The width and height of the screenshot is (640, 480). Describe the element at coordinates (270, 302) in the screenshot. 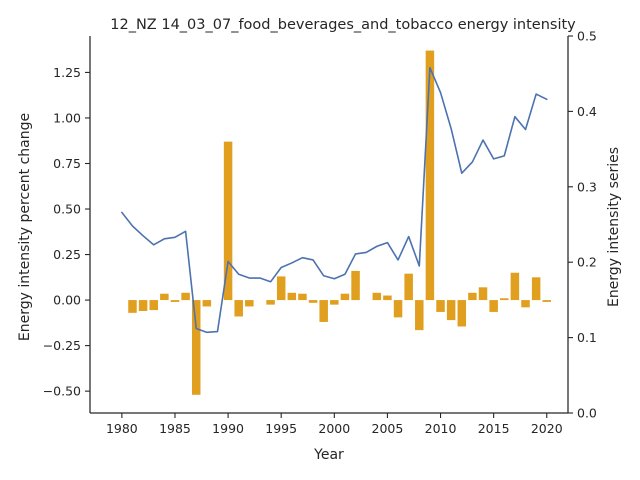

I see `bar-1994` at that location.